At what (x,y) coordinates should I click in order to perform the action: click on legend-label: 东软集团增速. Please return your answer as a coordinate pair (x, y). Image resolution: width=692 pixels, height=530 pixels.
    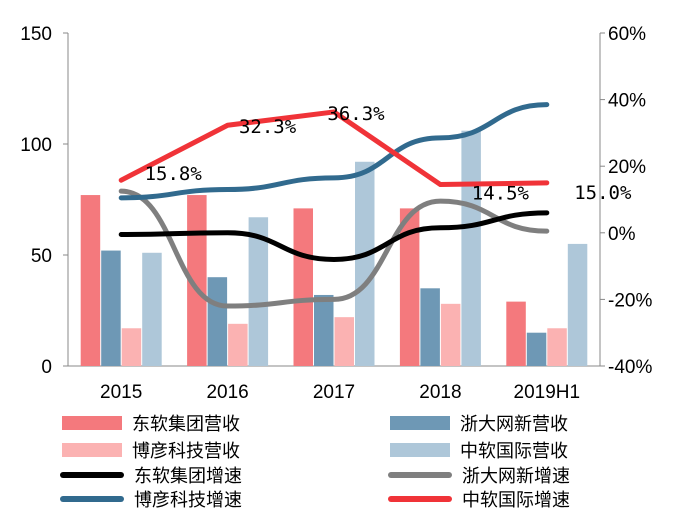
    Looking at the image, I should click on (188, 476).